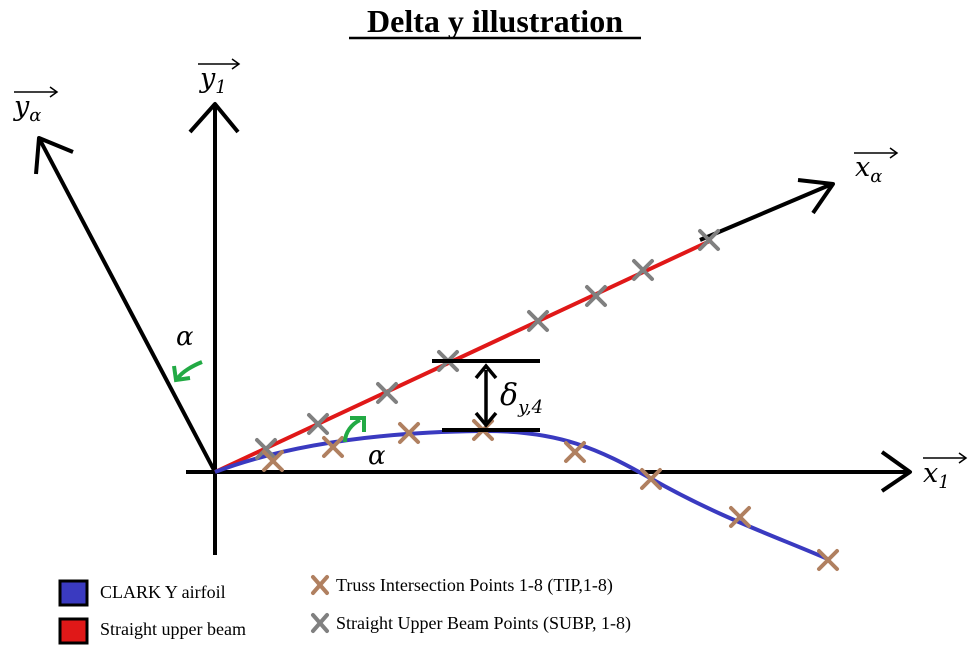 The image size is (970, 655). Describe the element at coordinates (868, 169) in the screenshot. I see `svg-text: xα` at that location.